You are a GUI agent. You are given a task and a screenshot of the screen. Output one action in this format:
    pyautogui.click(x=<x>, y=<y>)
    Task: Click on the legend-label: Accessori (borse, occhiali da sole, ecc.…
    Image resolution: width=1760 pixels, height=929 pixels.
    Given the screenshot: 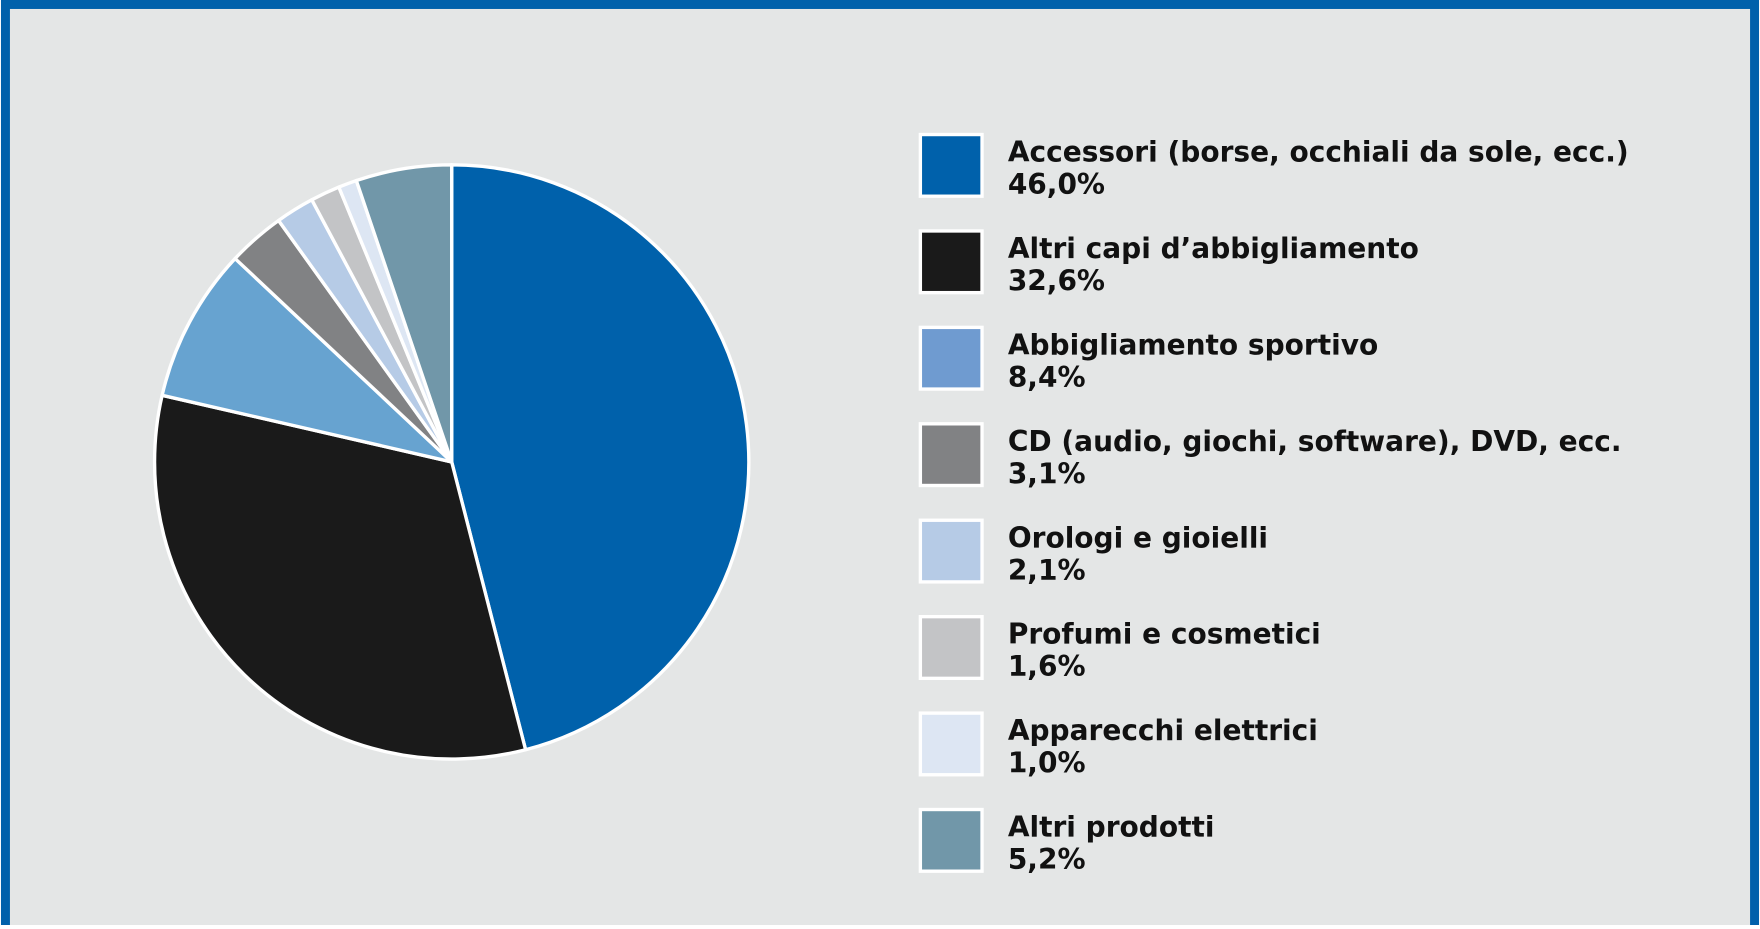 What is the action you would take?
    pyautogui.click(x=1318, y=152)
    